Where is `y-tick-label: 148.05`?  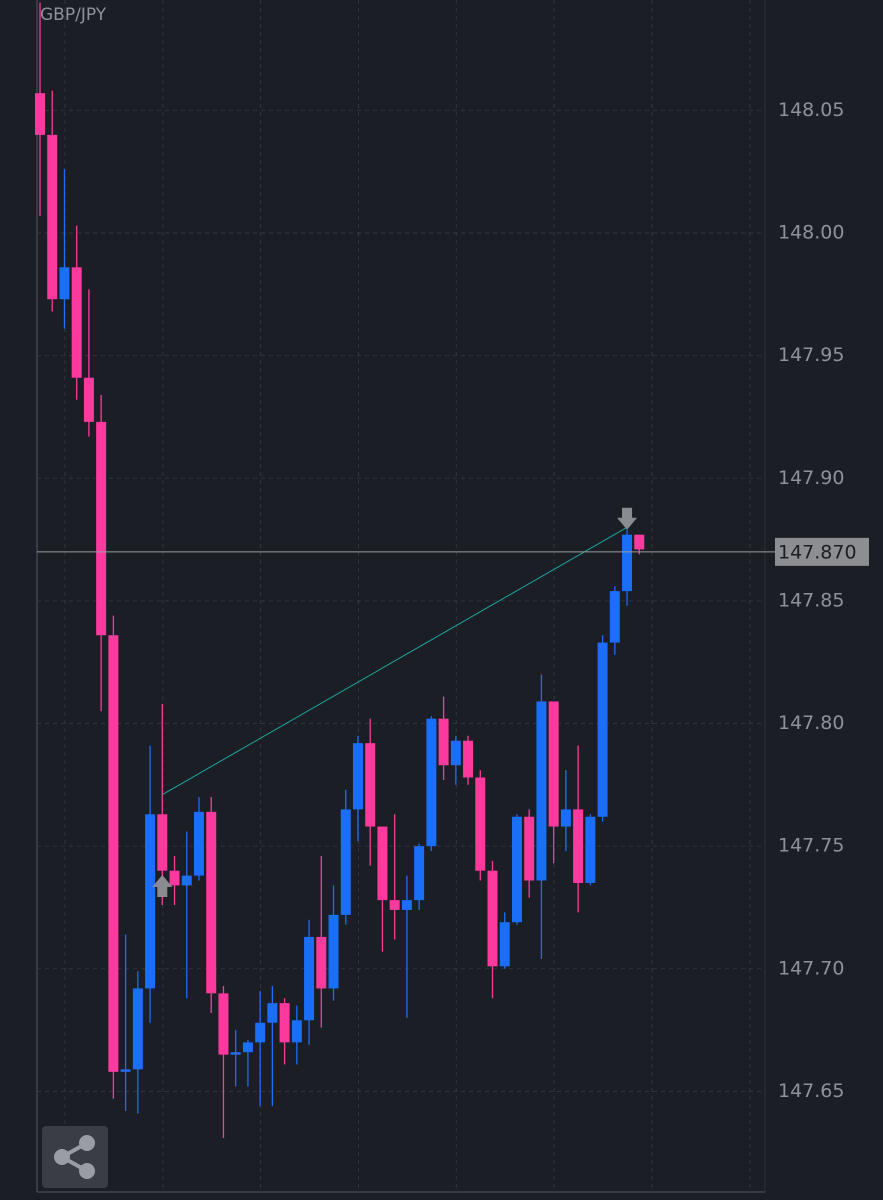
y-tick-label: 148.05 is located at coordinates (811, 110).